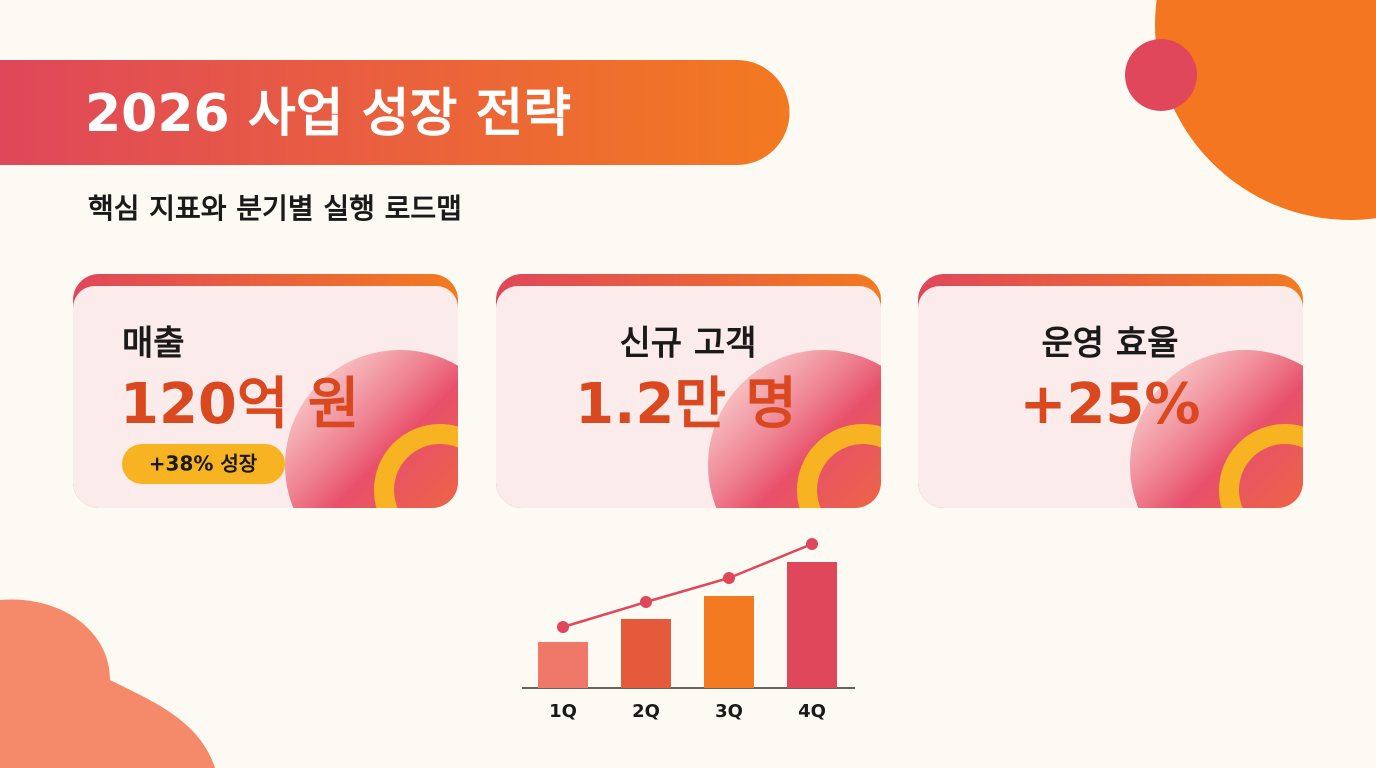  Describe the element at coordinates (1265, 110) in the screenshot. I see `deco-circle` at that location.